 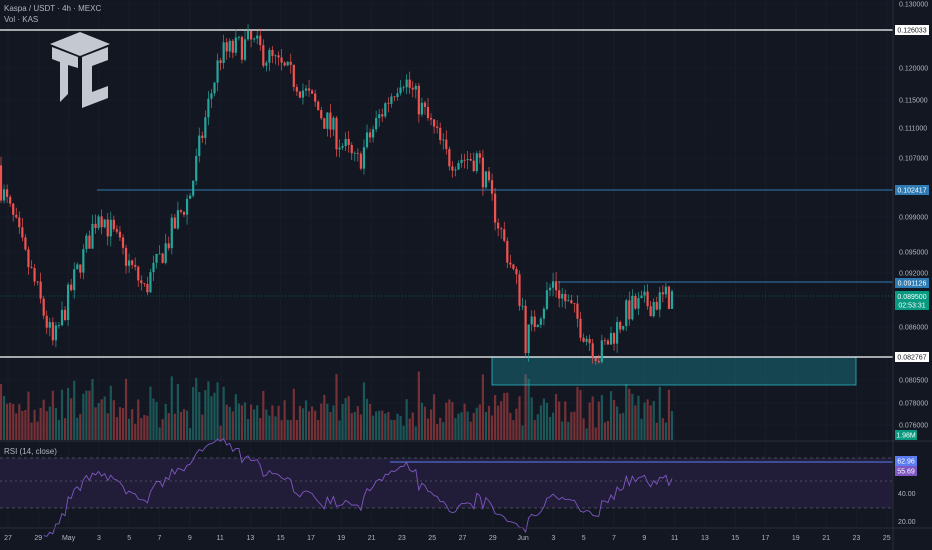 I want to click on volume-label: 1.98M, so click(x=906, y=435).